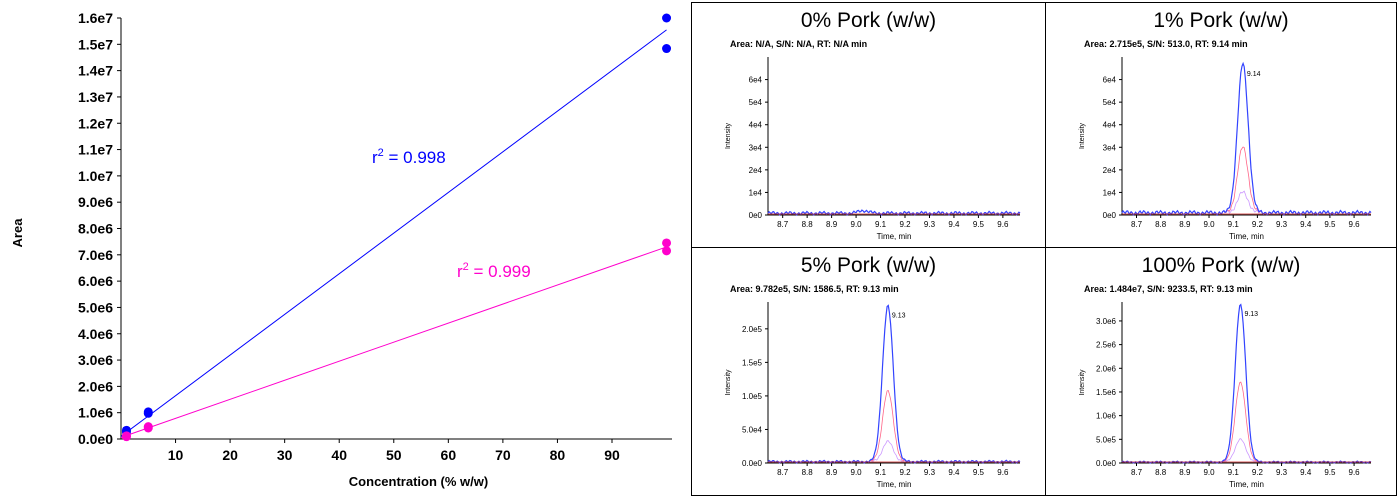 The height and width of the screenshot is (500, 1398). What do you see at coordinates (339, 455) in the screenshot?
I see `x-tick-label: 40` at bounding box center [339, 455].